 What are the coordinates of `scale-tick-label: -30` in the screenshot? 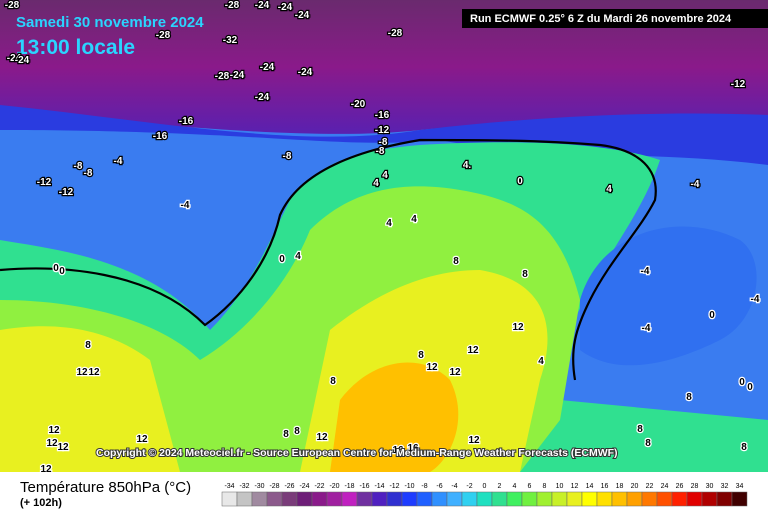 It's located at (259, 486).